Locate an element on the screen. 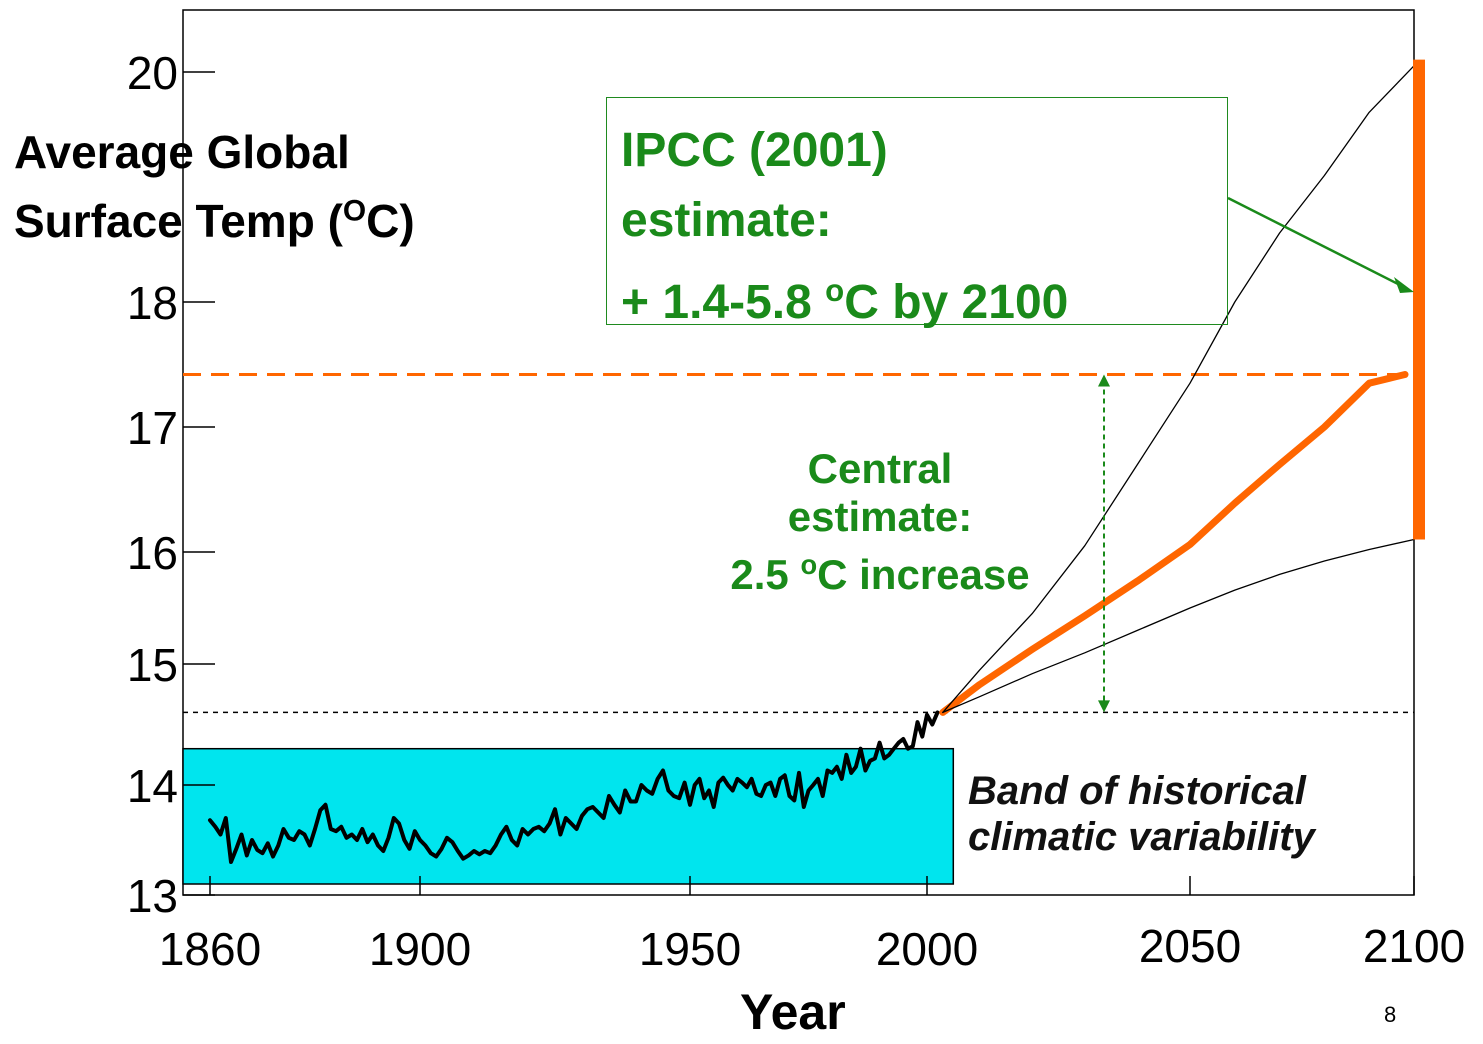 The image size is (1483, 1044). central-estimate-annotation: Central estimate: 2.5 oC increase is located at coordinates (880, 522).